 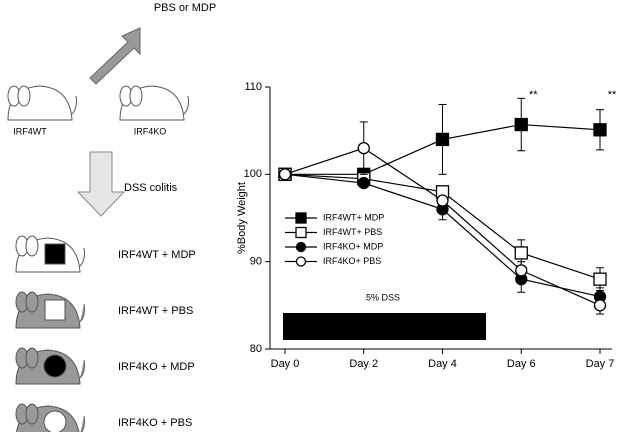 I want to click on mouse-label: IRF4KO, so click(x=150, y=131).